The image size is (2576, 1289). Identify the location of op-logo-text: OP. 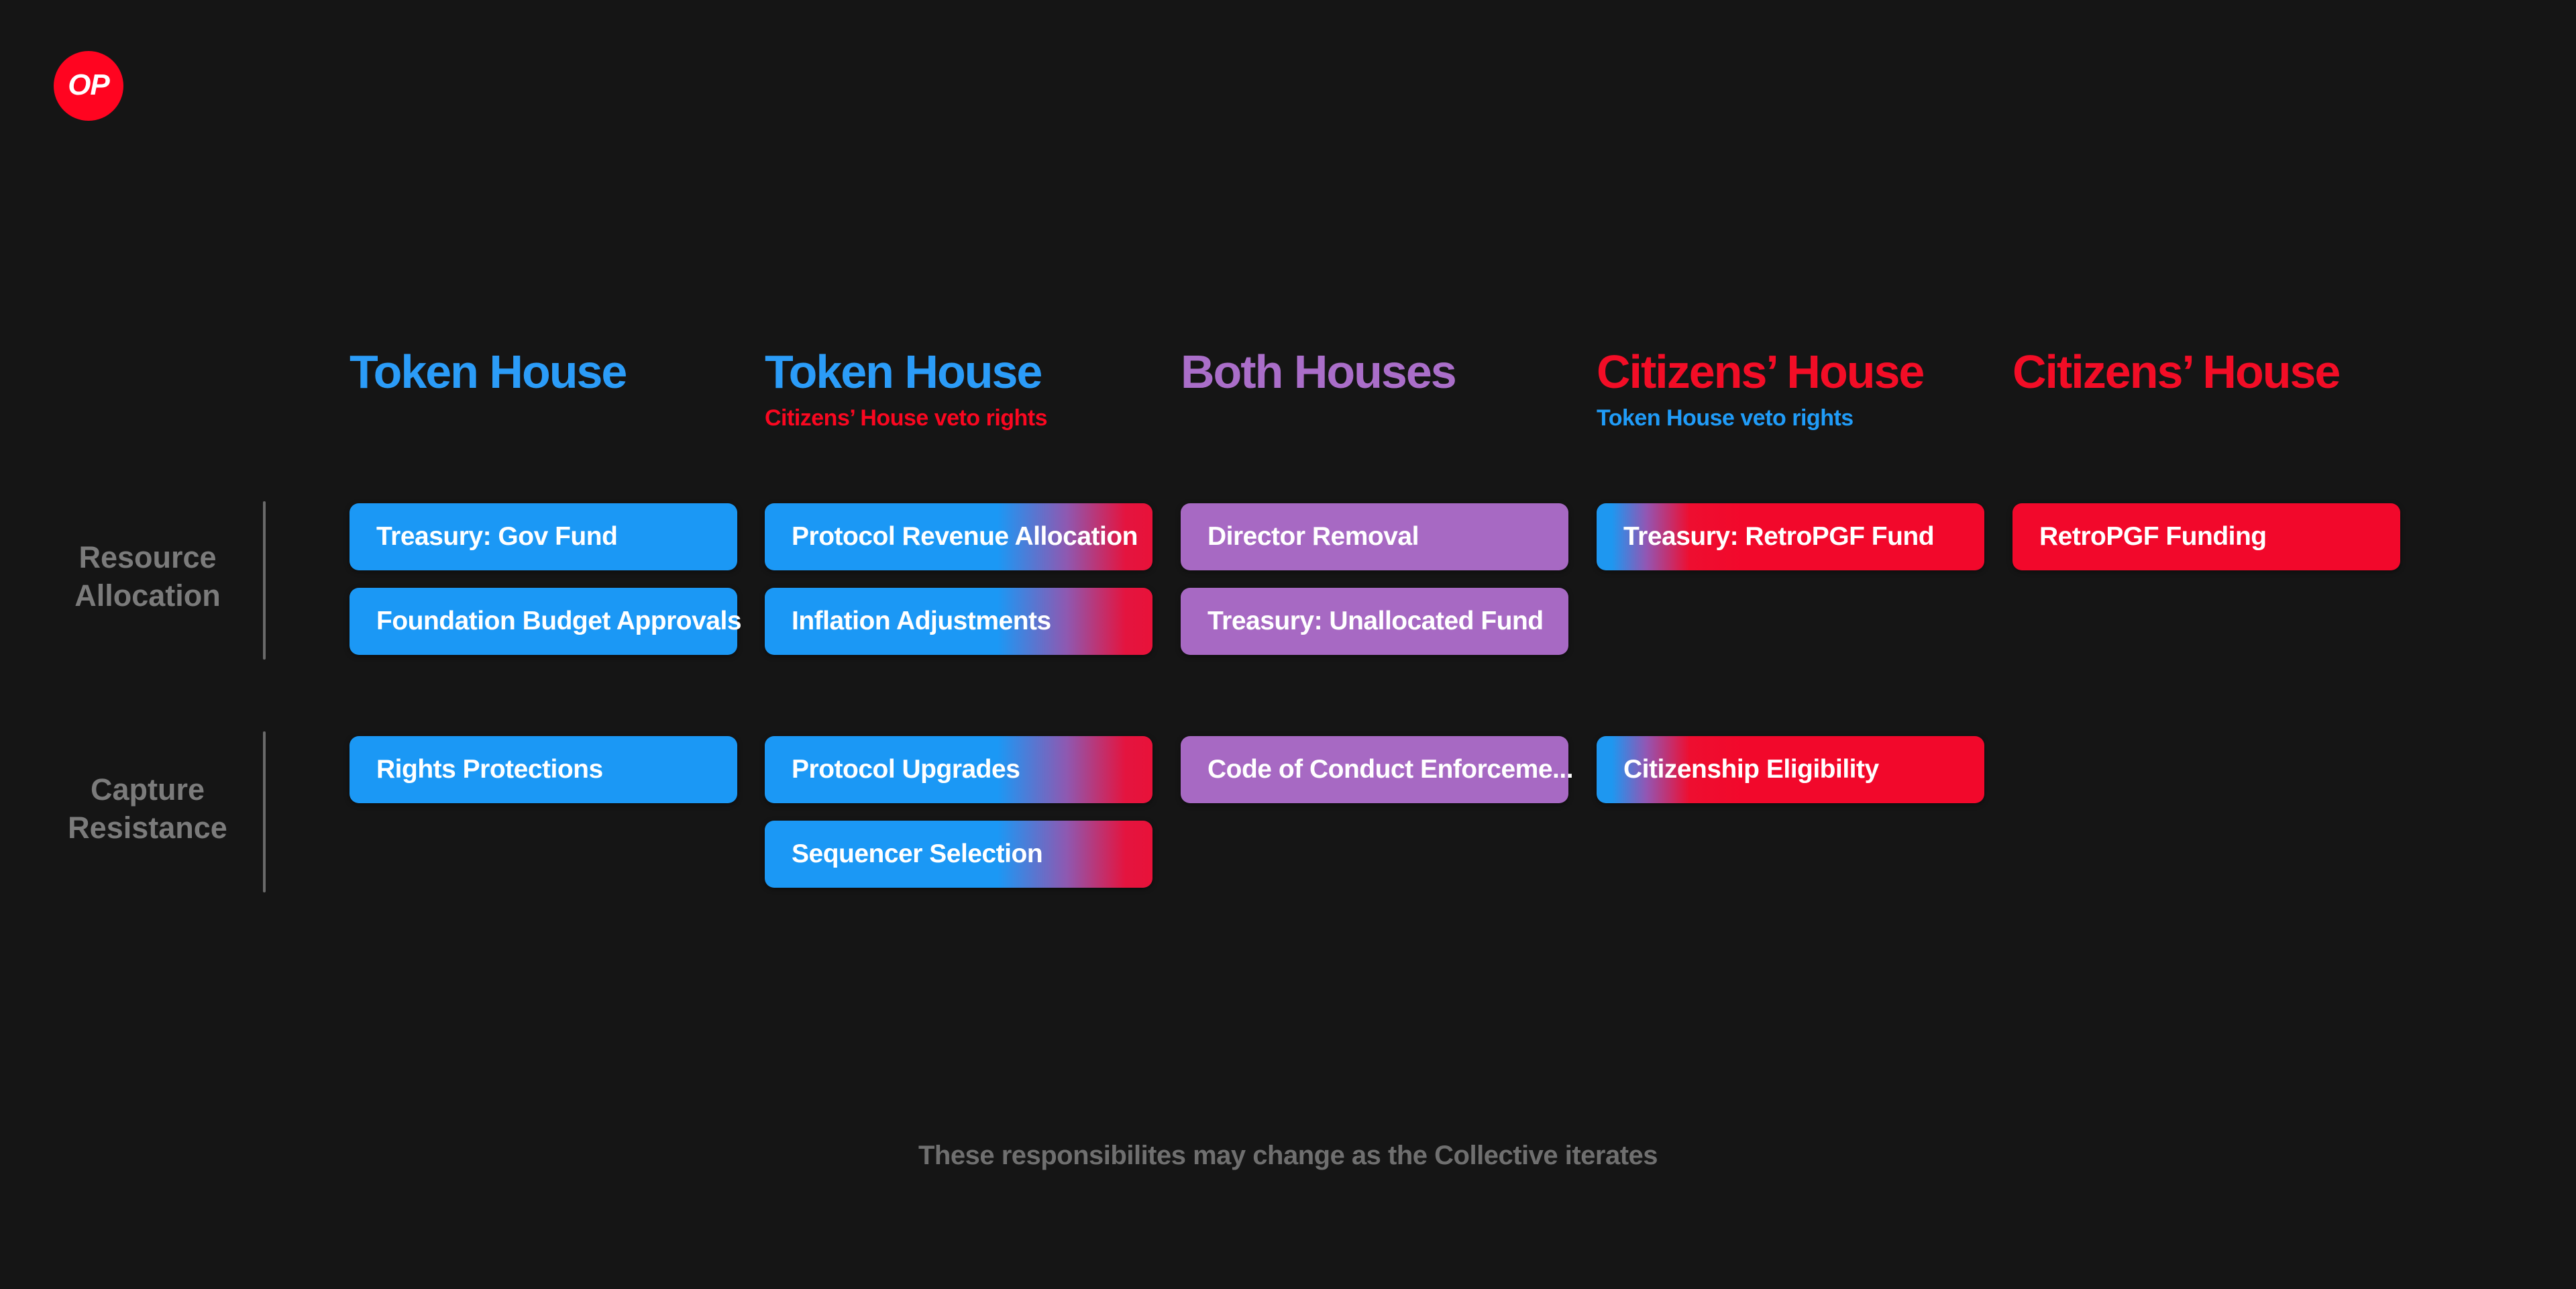
(89, 84).